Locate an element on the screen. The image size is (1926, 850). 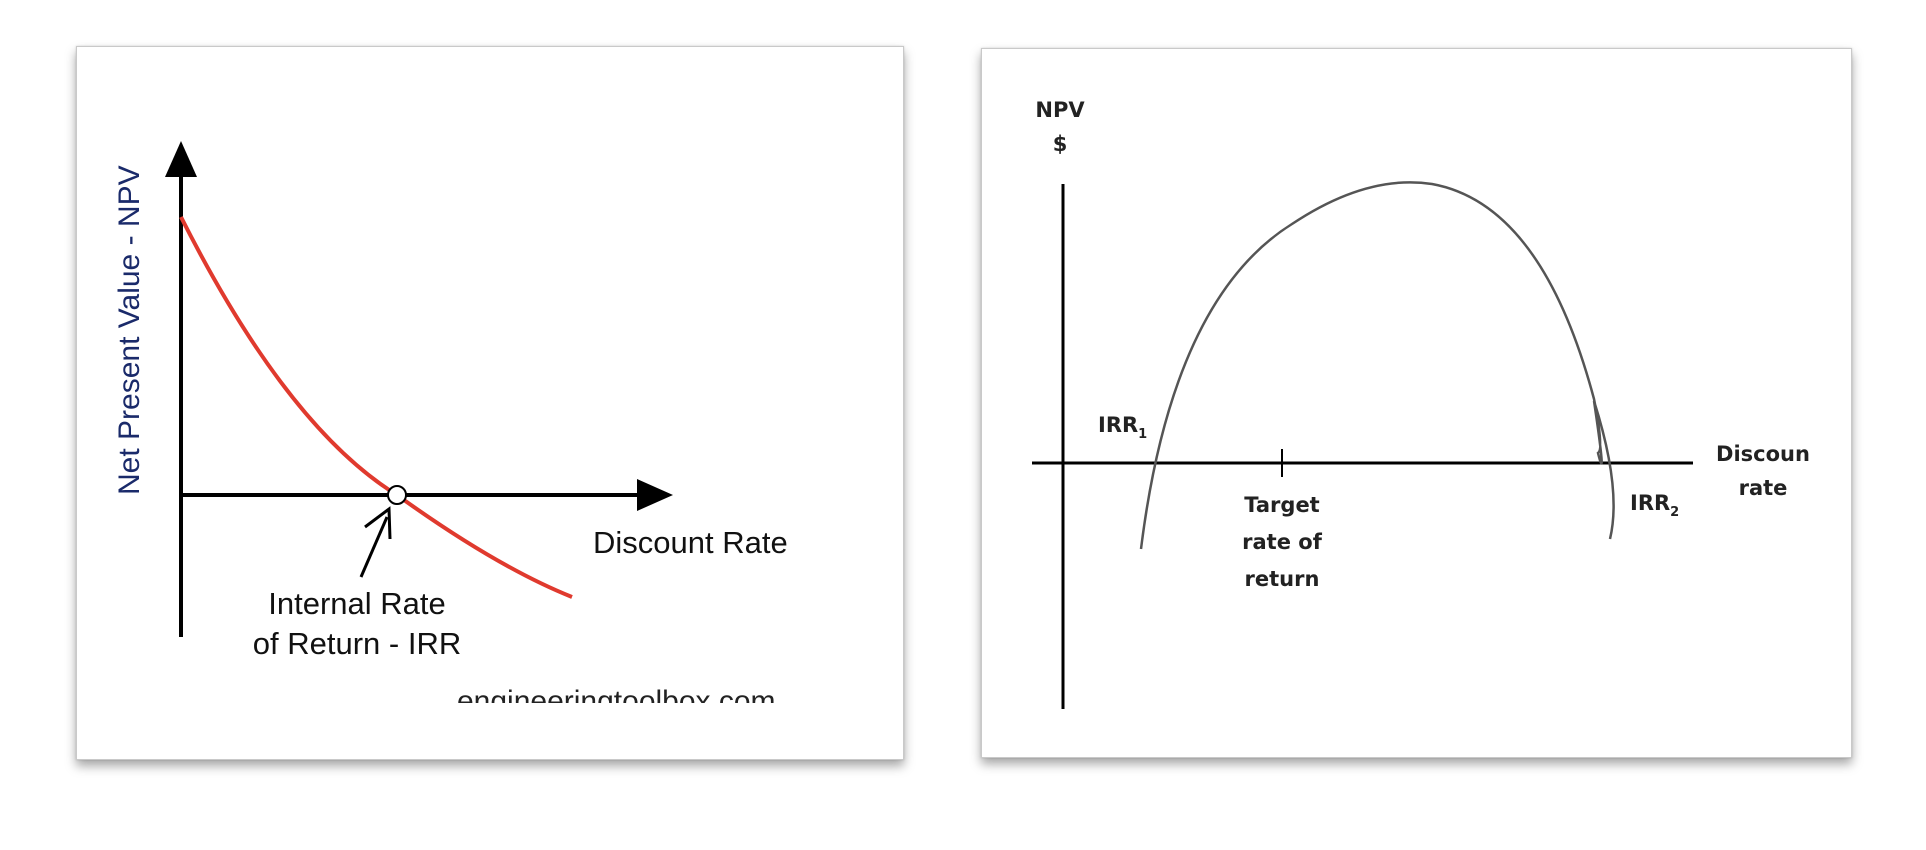
irr-label-line2: of Return - IRR is located at coordinates (357, 643).